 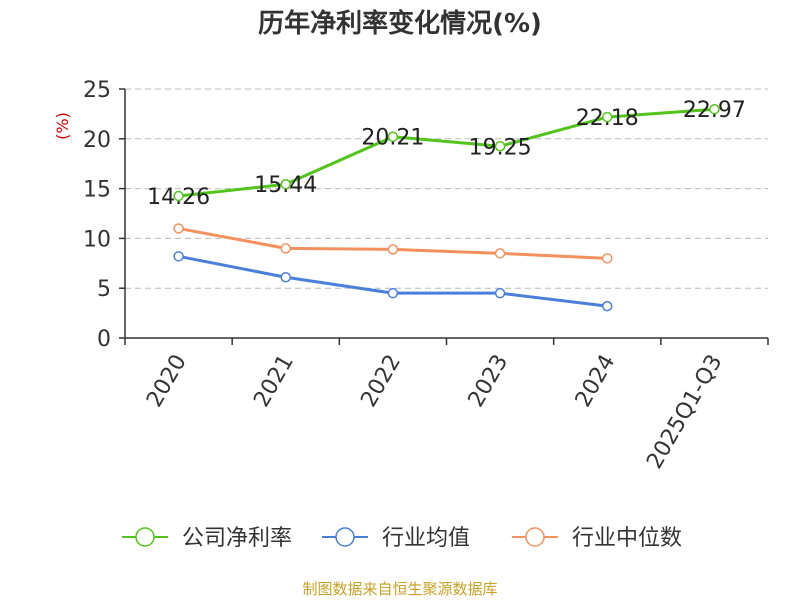 What do you see at coordinates (627, 538) in the screenshot?
I see `legend-label: 行业中位数` at bounding box center [627, 538].